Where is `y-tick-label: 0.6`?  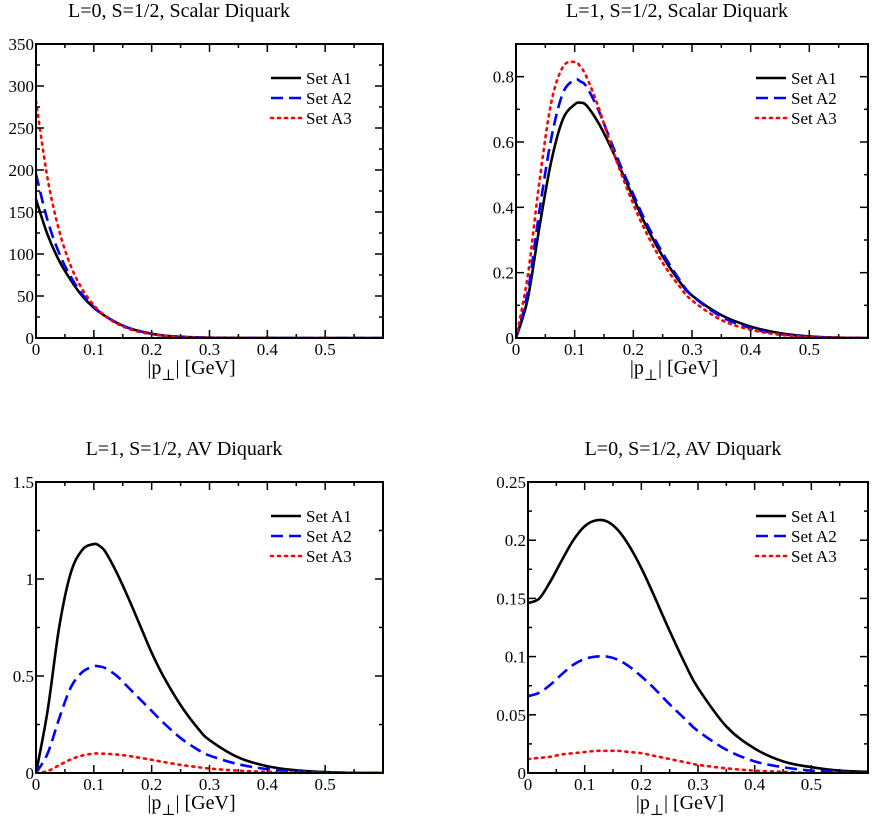 y-tick-label: 0.6 is located at coordinates (503, 142).